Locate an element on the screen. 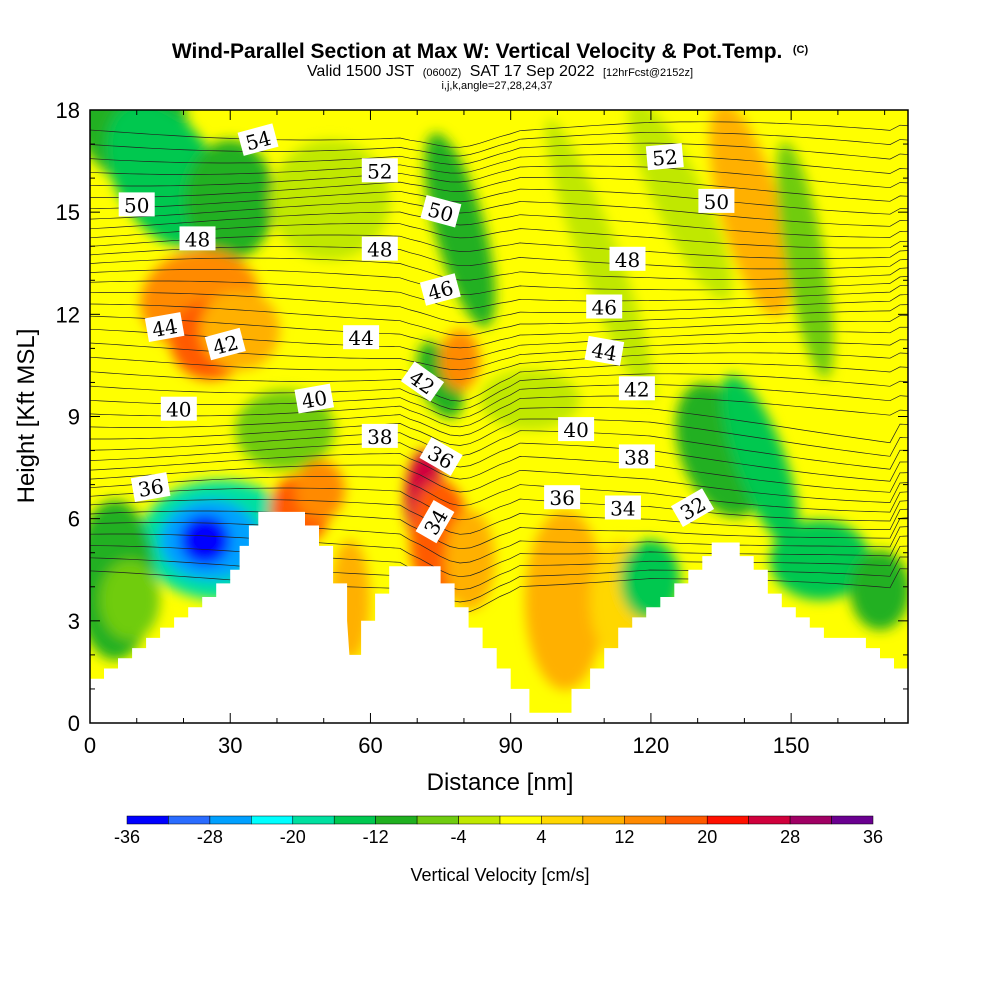  x-tick-label: 60 is located at coordinates (370, 745).